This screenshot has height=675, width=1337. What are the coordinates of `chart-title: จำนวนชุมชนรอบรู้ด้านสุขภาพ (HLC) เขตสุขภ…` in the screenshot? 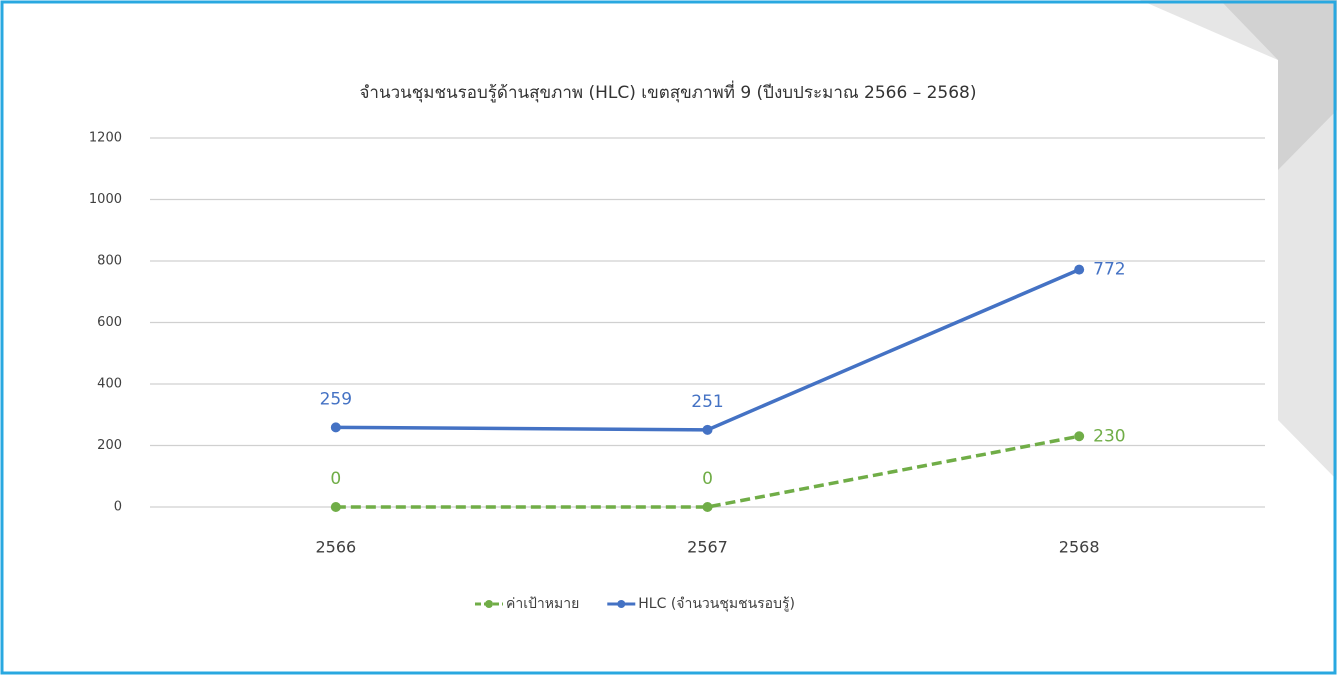 It's located at (667, 91).